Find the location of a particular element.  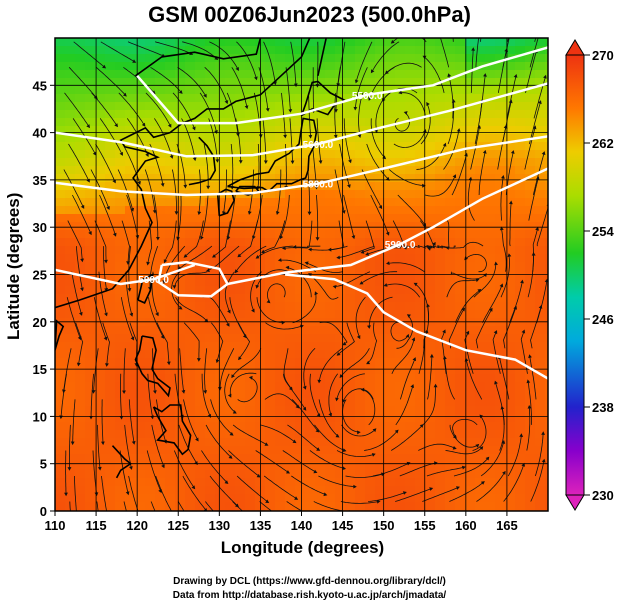

colorbar is located at coordinates (575, 275).